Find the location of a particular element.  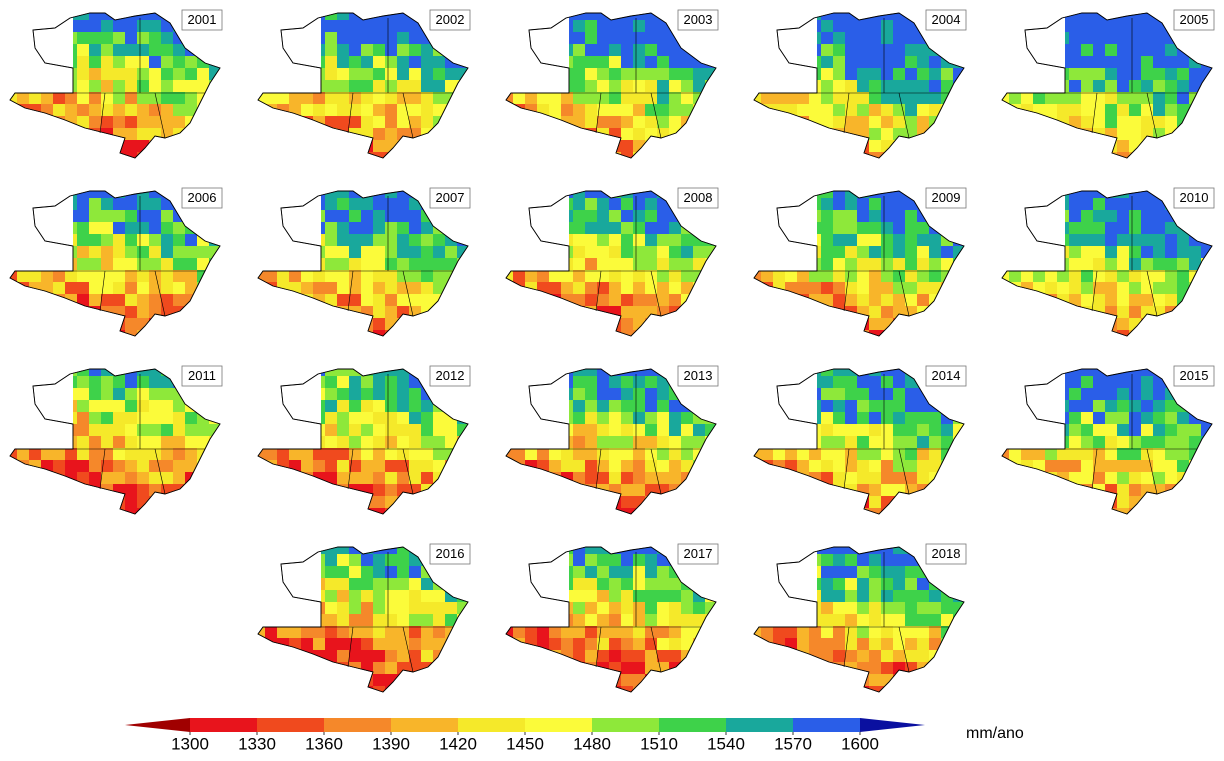

map-panel: 2009 is located at coordinates (863, 264).